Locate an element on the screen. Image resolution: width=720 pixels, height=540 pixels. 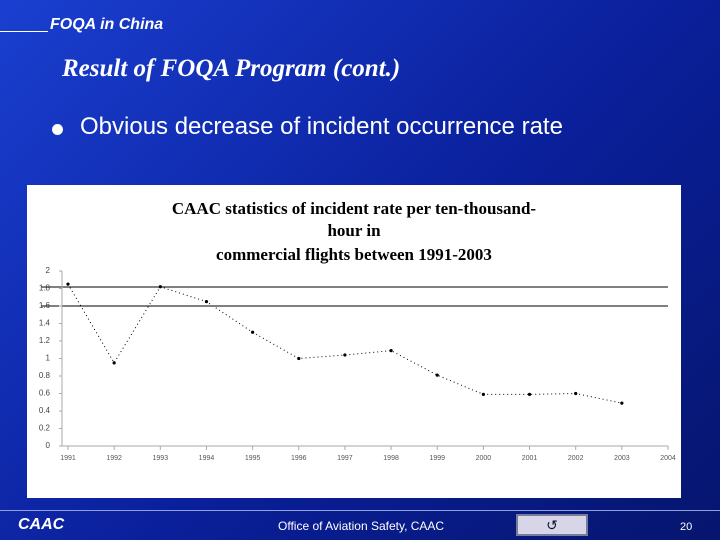
y-tick-label: 0.2 is located at coordinates (45, 428).